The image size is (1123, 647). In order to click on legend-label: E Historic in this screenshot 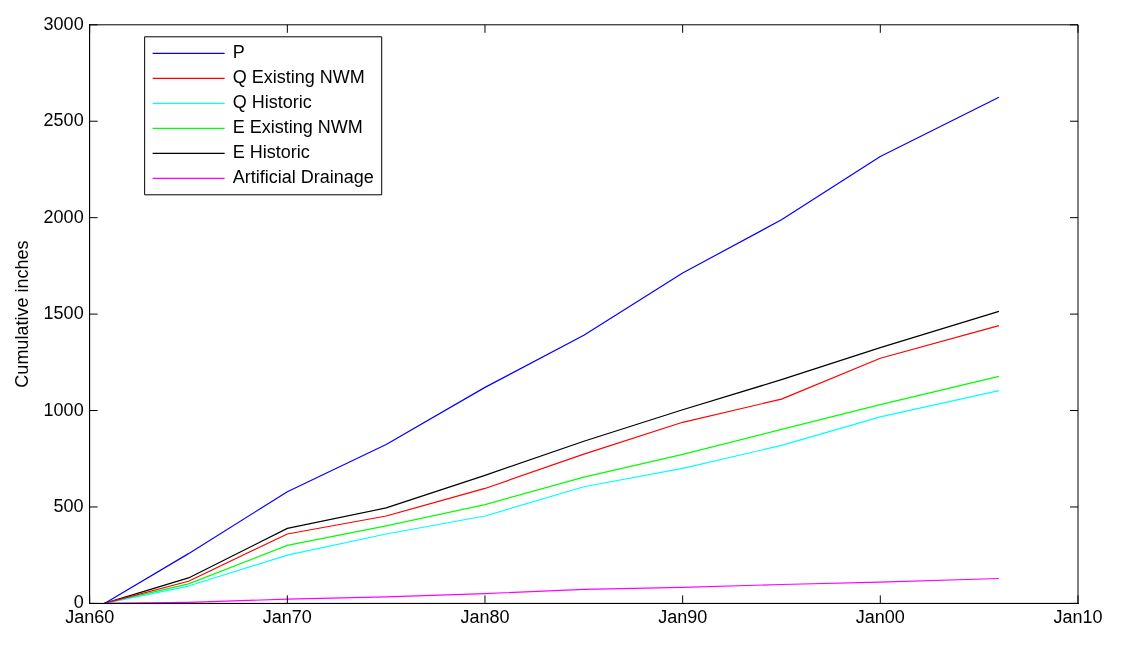, I will do `click(271, 152)`.